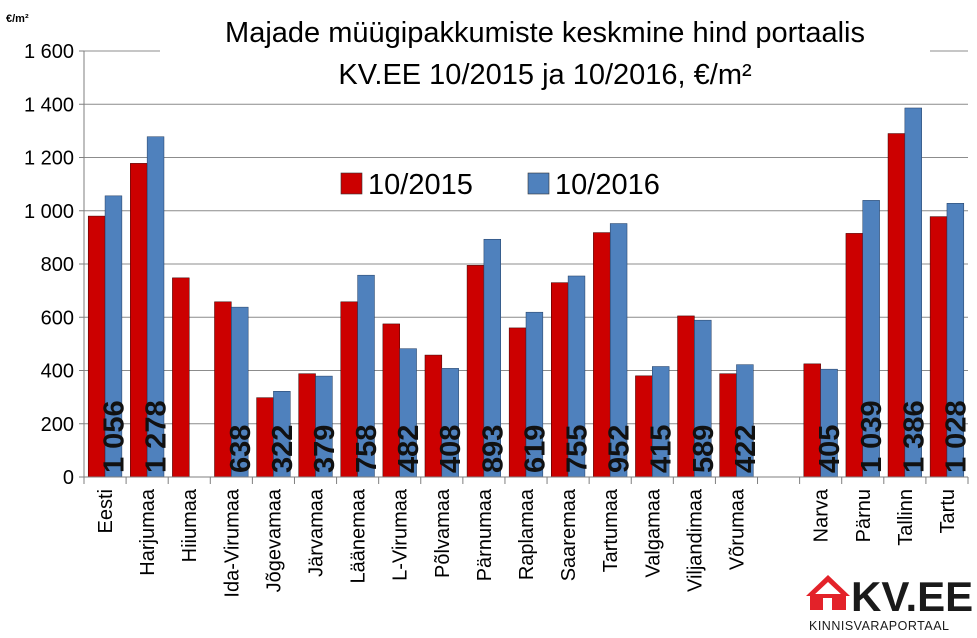 This screenshot has height=638, width=977. I want to click on y-tick-label: 1 600, so click(49, 52).